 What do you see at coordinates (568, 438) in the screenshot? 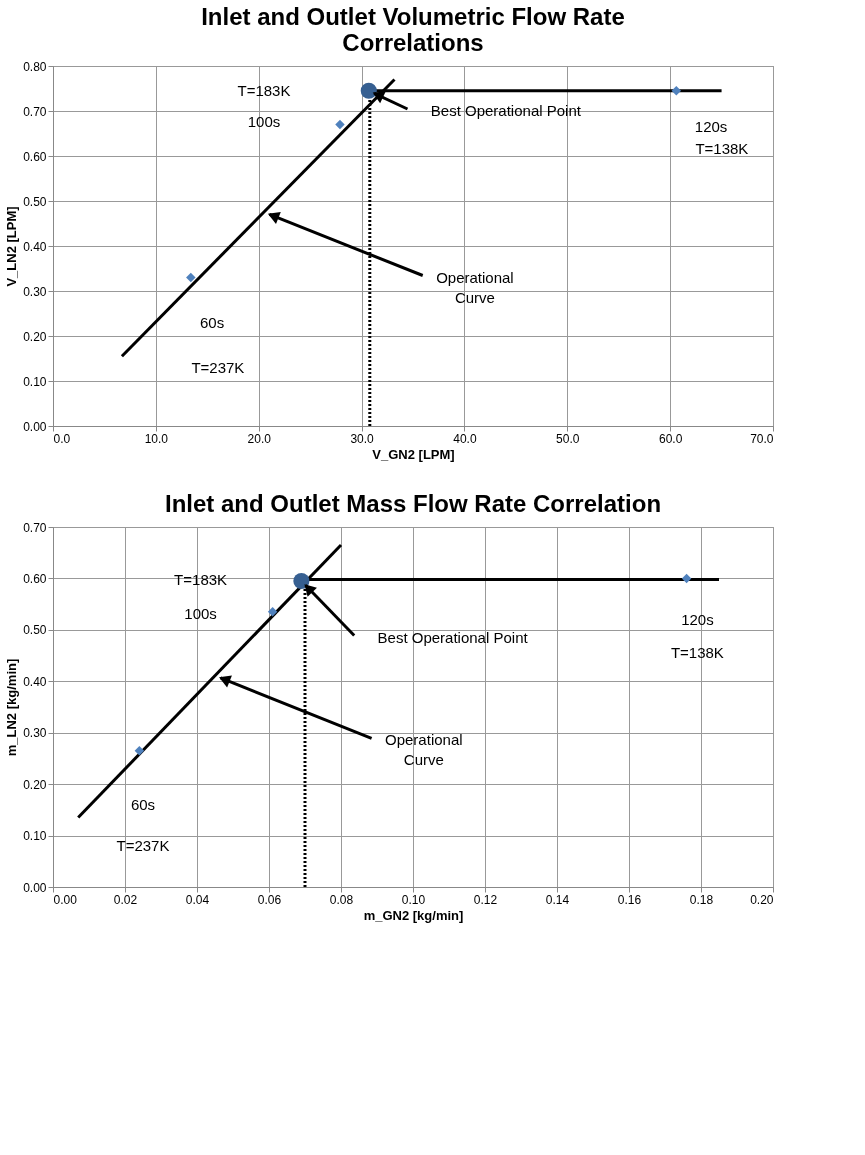
I see `x-tick-label: 50.0` at bounding box center [568, 438].